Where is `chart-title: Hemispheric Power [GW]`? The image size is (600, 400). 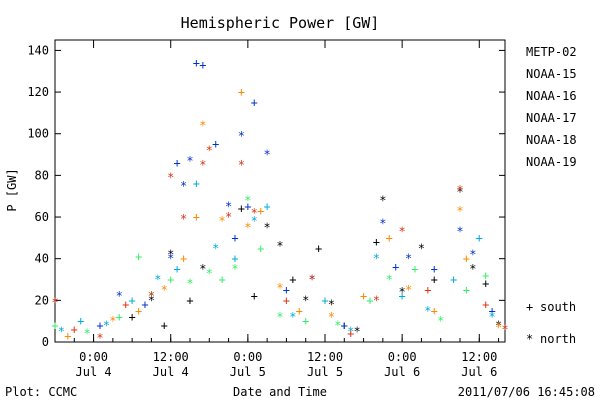 chart-title: Hemispheric Power [GW] is located at coordinates (280, 23).